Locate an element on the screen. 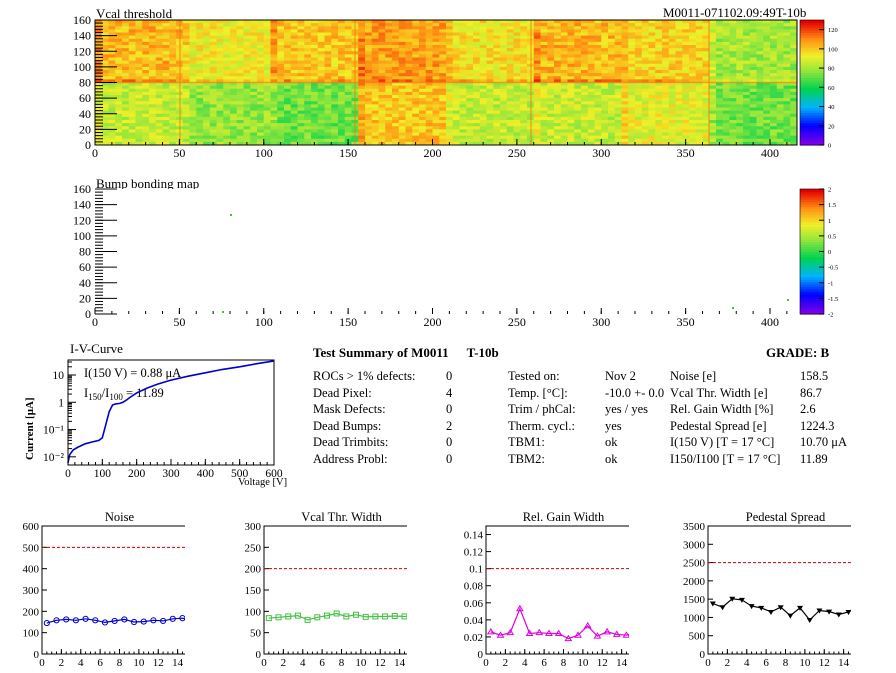 This screenshot has height=673, width=896. chart-ytick-label: 0.08 is located at coordinates (474, 587).